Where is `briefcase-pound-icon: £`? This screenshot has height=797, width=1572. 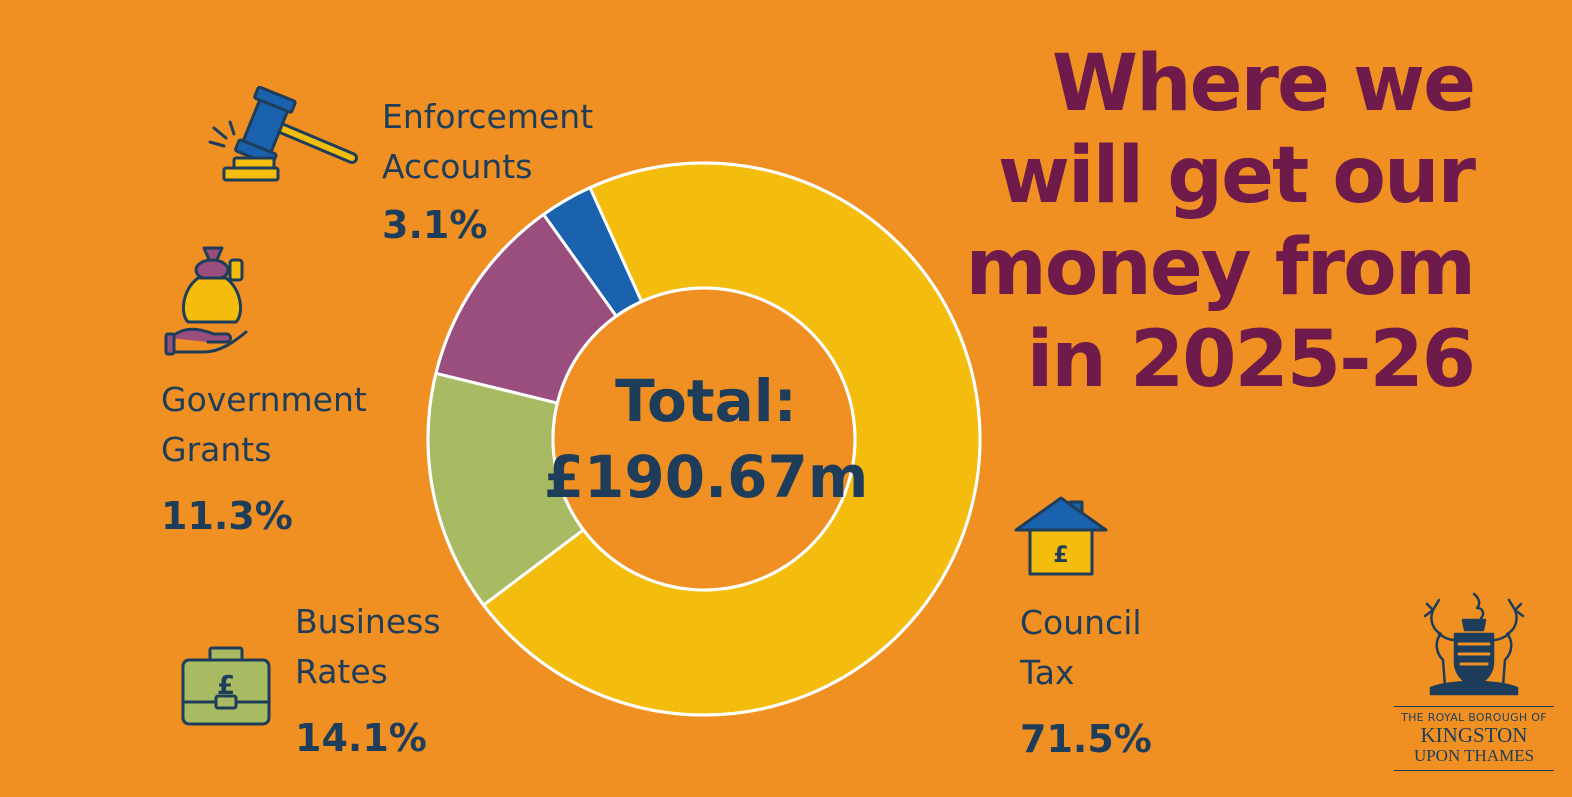
briefcase-pound-icon: £ is located at coordinates (226, 686).